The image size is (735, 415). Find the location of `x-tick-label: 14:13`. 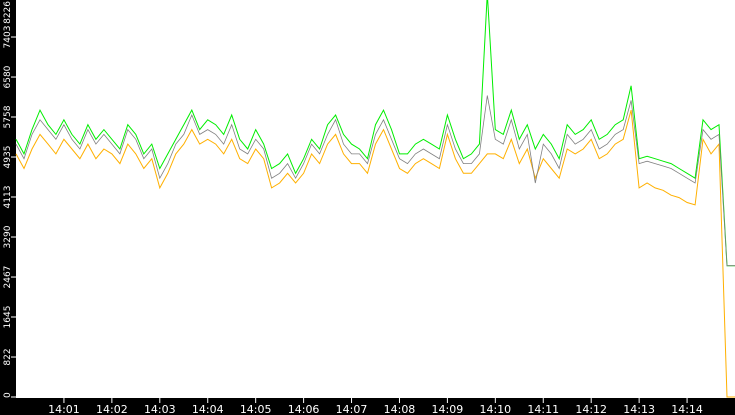

x-tick-label: 14:13 is located at coordinates (639, 409).